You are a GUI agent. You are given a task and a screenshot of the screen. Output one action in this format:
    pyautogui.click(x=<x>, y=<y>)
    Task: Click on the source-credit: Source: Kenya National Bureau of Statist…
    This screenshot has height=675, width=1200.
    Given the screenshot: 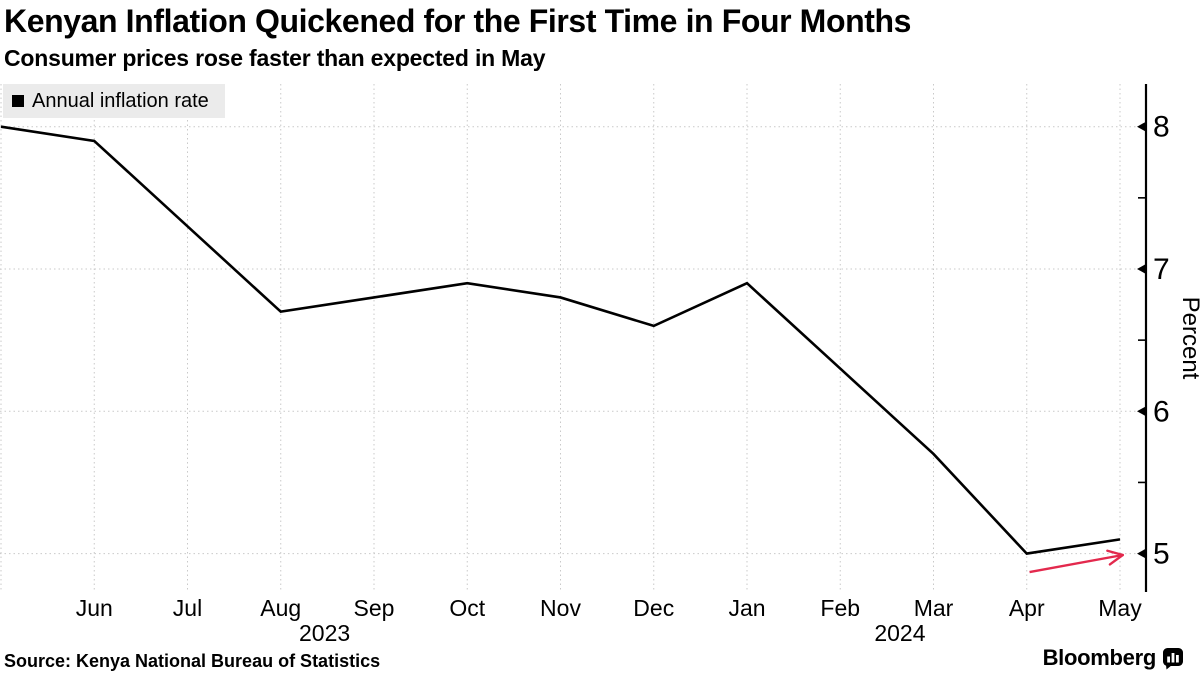 What is the action you would take?
    pyautogui.click(x=192, y=661)
    